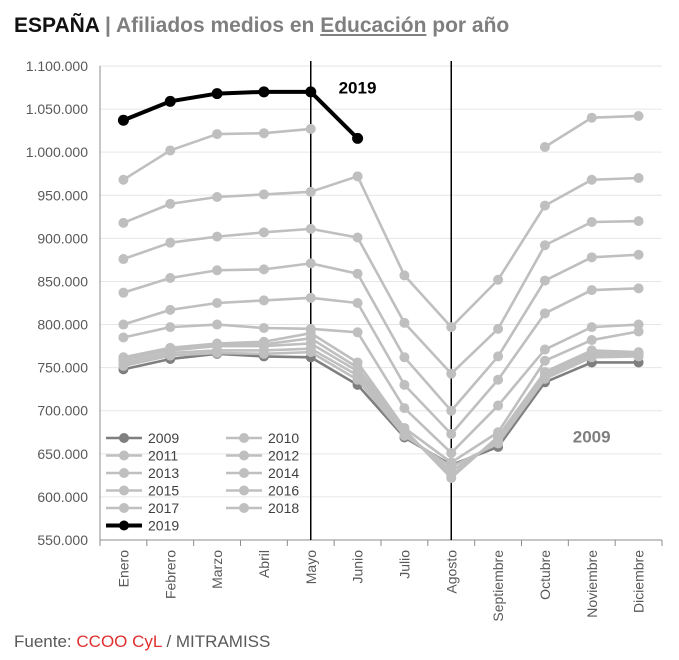 This screenshot has height=660, width=679. What do you see at coordinates (163, 491) in the screenshot?
I see `legend-label: 2015` at bounding box center [163, 491].